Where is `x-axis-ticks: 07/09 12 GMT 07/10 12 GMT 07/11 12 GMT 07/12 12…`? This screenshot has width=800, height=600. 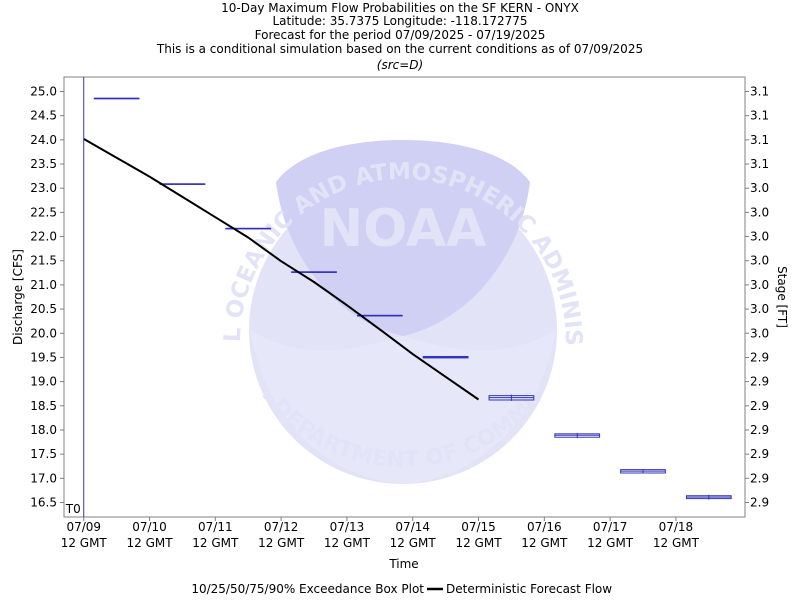
x-axis-ticks: 07/09 12 GMT 07/10 12 GMT 07/11 12 GMT 07/12 12… is located at coordinates (380, 533).